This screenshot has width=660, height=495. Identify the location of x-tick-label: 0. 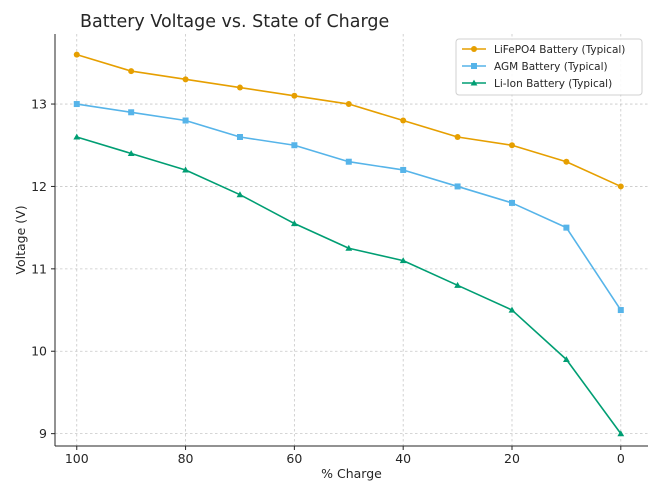
(621, 458).